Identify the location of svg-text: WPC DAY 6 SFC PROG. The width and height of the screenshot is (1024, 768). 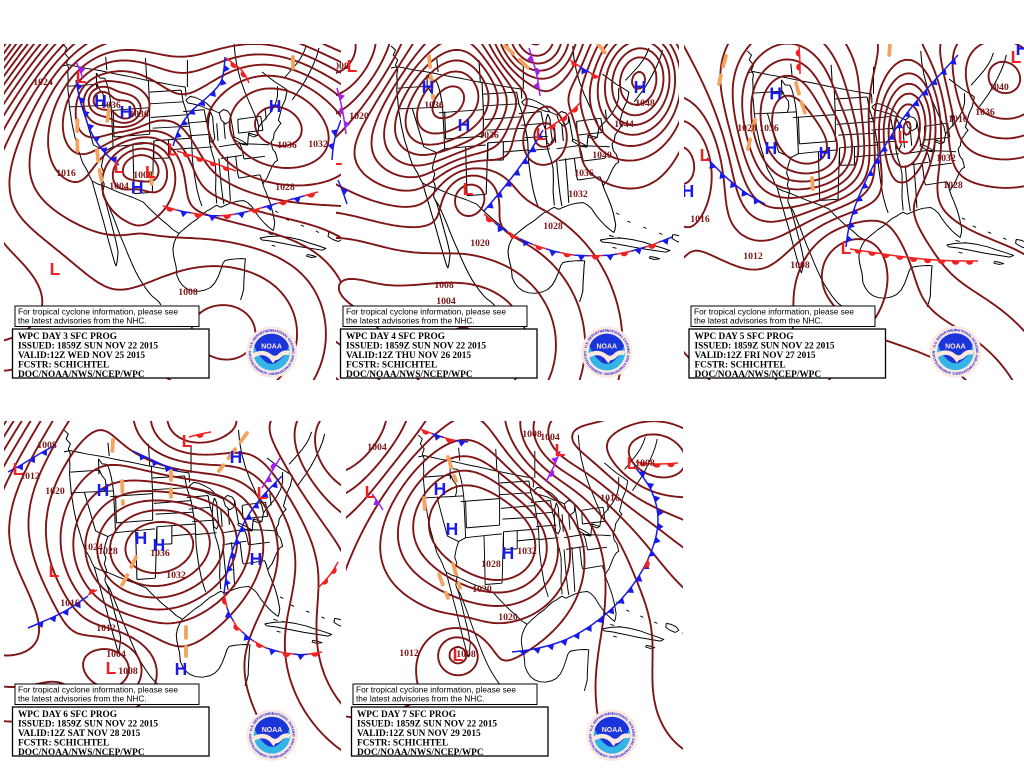
(67, 715).